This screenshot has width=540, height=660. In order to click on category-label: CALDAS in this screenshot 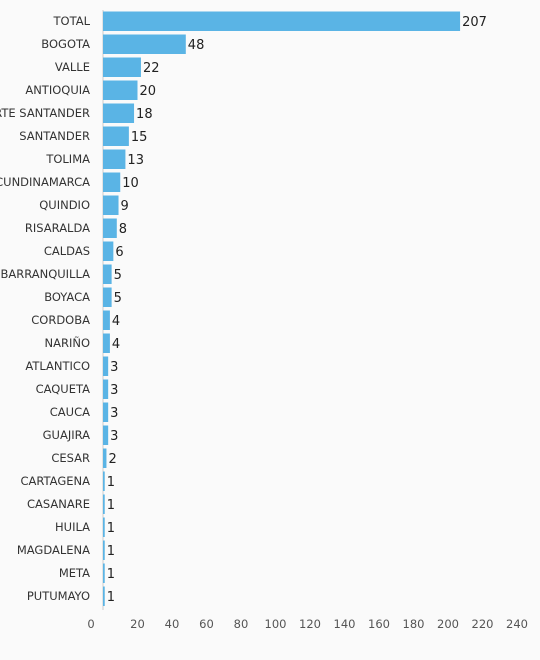, I will do `click(67, 251)`.